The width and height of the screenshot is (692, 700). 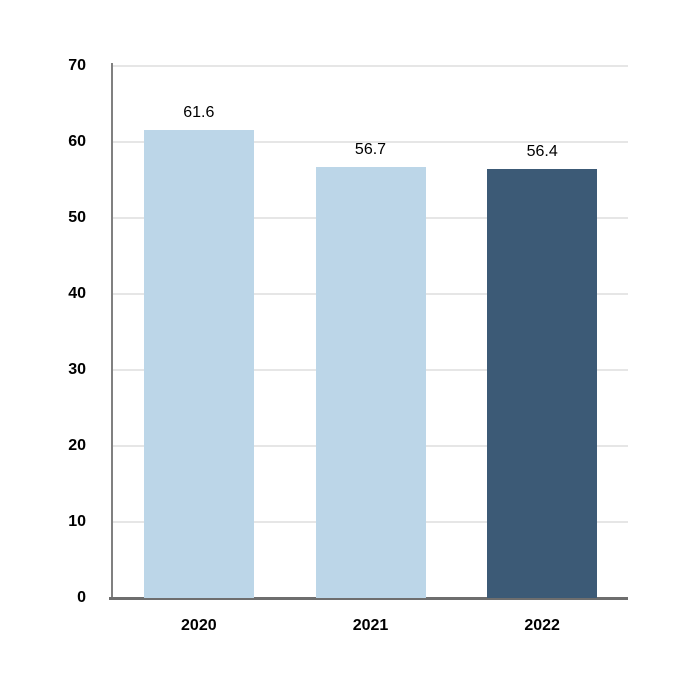 I want to click on bar-data-label: 61.6, so click(x=199, y=112).